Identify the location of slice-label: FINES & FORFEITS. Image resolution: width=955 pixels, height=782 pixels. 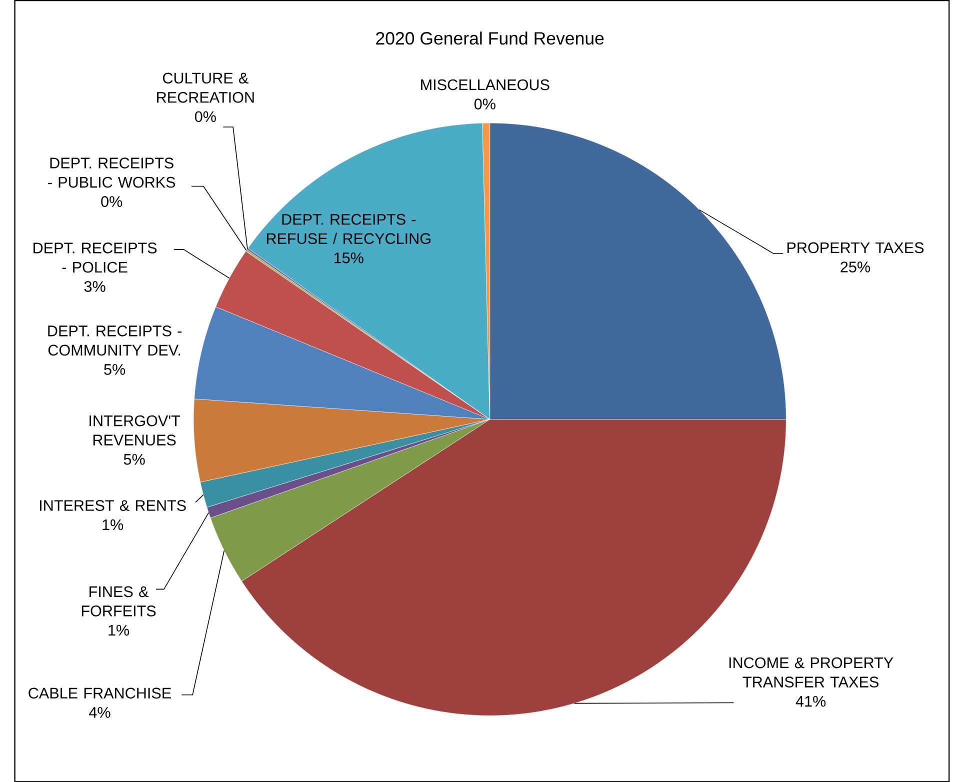
(119, 601).